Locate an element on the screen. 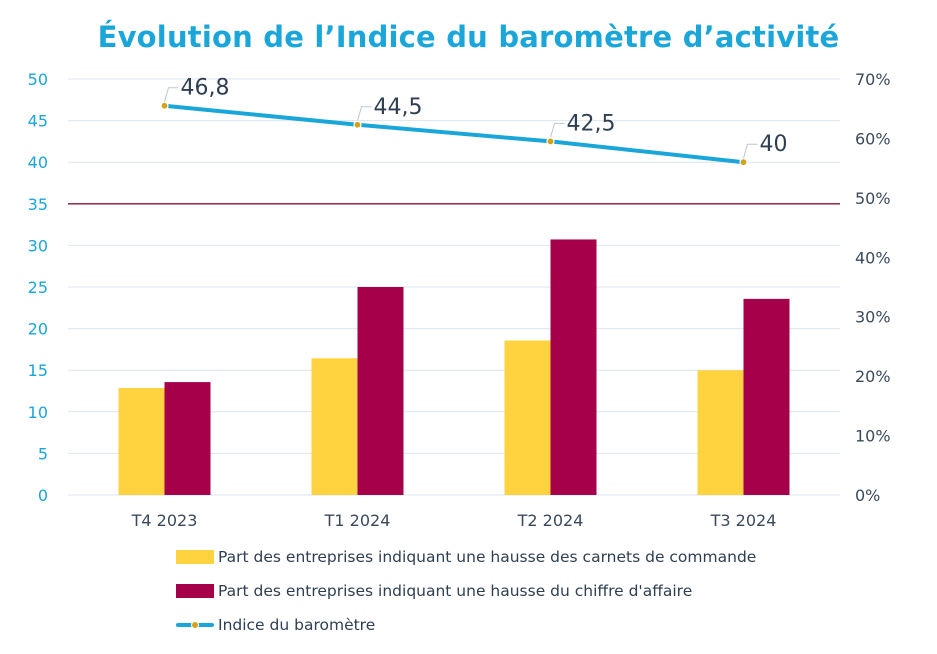  indice-data-label: 42,5 is located at coordinates (591, 123).